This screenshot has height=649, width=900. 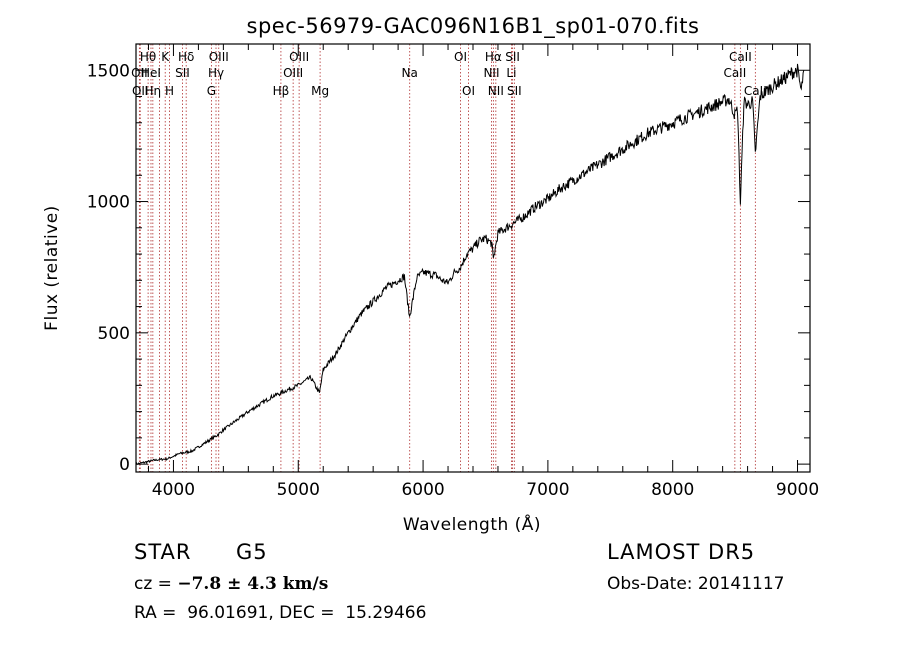 I want to click on survey-label: LAMOST DR5, so click(x=681, y=552).